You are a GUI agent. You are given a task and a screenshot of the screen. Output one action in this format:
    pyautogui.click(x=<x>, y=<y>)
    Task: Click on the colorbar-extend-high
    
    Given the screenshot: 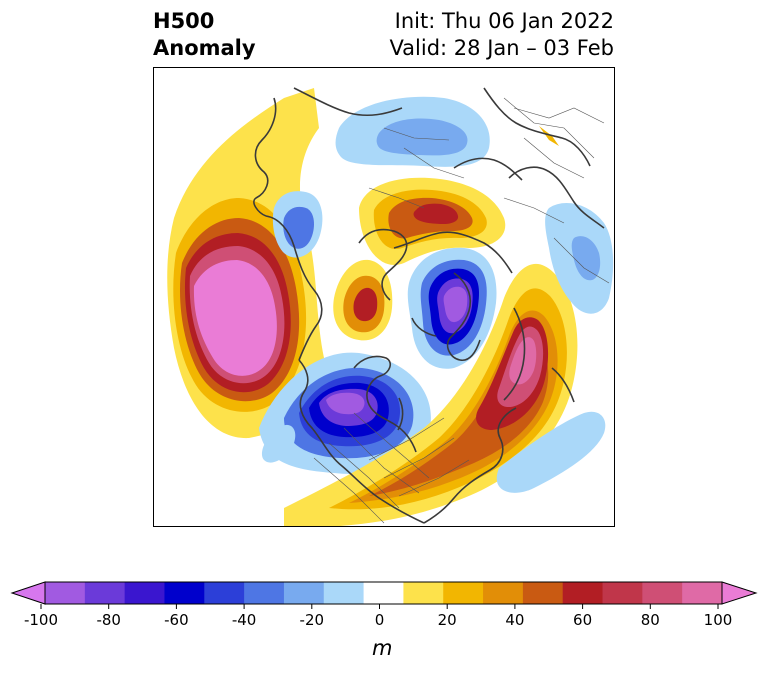 What is the action you would take?
    pyautogui.click(x=739, y=593)
    